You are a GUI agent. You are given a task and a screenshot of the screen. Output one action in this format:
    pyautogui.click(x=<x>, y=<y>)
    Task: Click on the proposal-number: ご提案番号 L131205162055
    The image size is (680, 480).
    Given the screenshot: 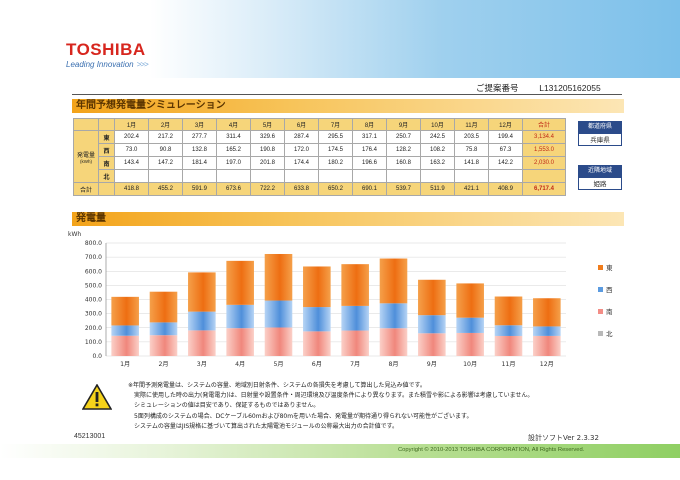 What is the action you would take?
    pyautogui.click(x=538, y=88)
    